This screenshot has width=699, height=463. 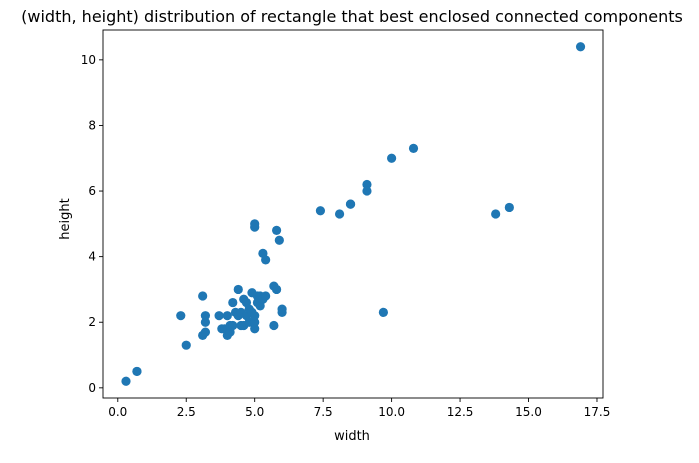 What do you see at coordinates (92, 322) in the screenshot?
I see `y-tick-label: 2` at bounding box center [92, 322].